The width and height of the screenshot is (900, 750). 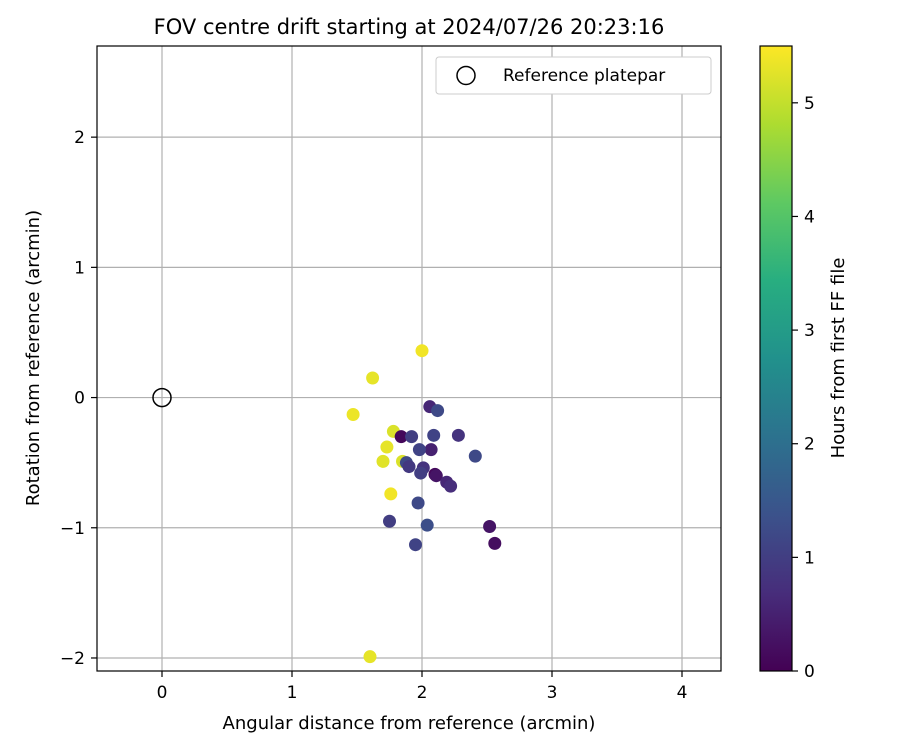 I want to click on y-axis-ticks: −2 −1 0 1 2, so click(x=78, y=398).